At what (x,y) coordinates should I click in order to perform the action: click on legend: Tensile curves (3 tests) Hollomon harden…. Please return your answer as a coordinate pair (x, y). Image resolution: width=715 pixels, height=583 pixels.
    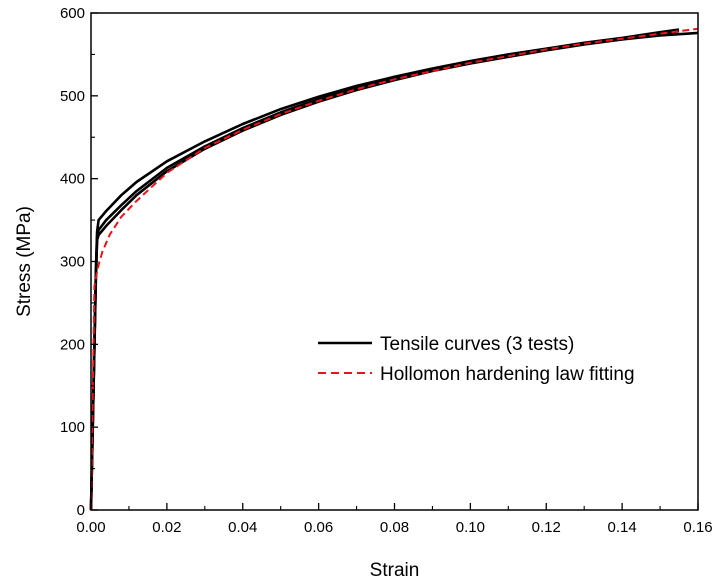
    Looking at the image, I should click on (476, 359).